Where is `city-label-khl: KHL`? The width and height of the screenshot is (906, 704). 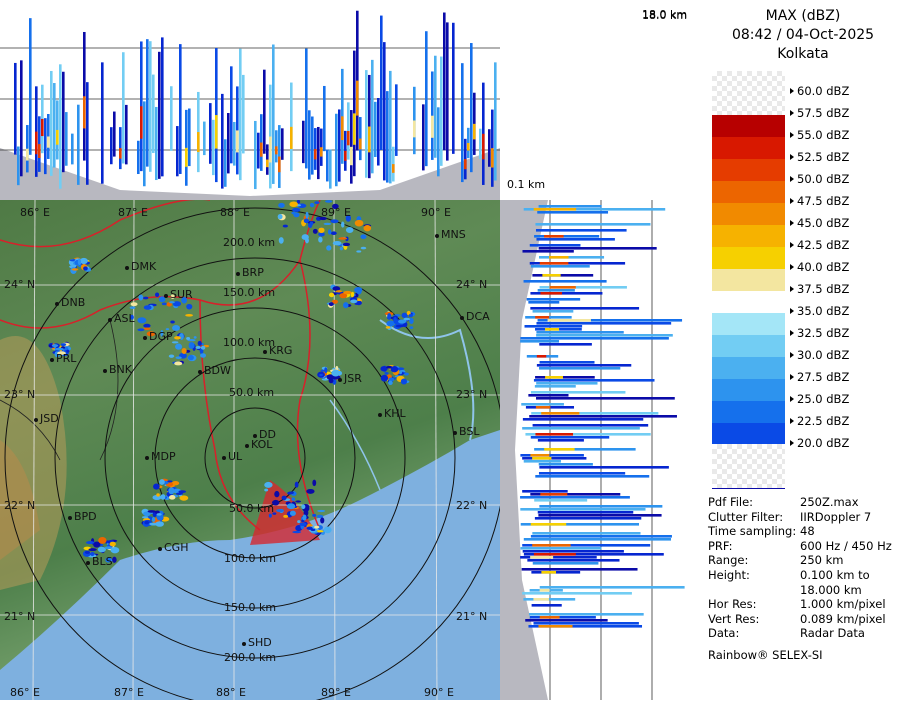 city-label-khl: KHL is located at coordinates (395, 413).